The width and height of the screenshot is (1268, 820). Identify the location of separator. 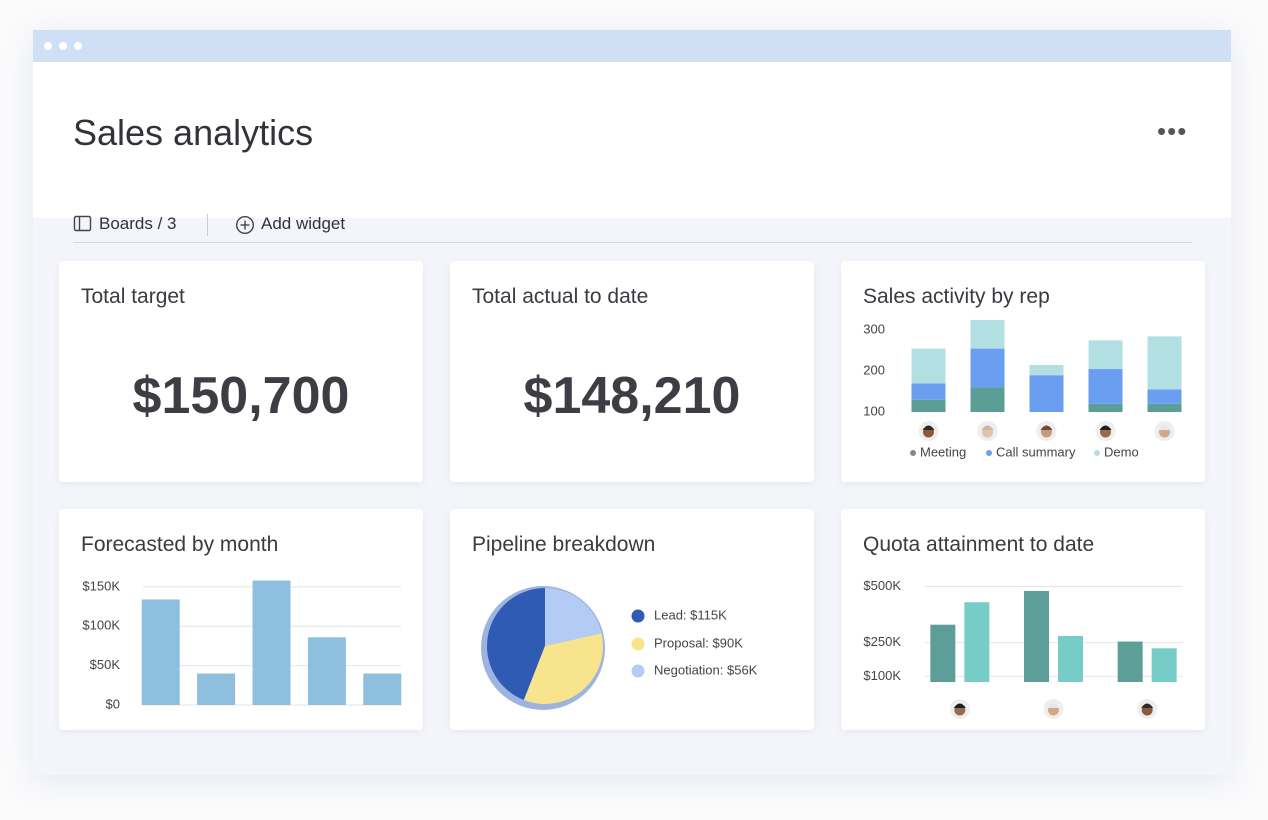
(207, 225).